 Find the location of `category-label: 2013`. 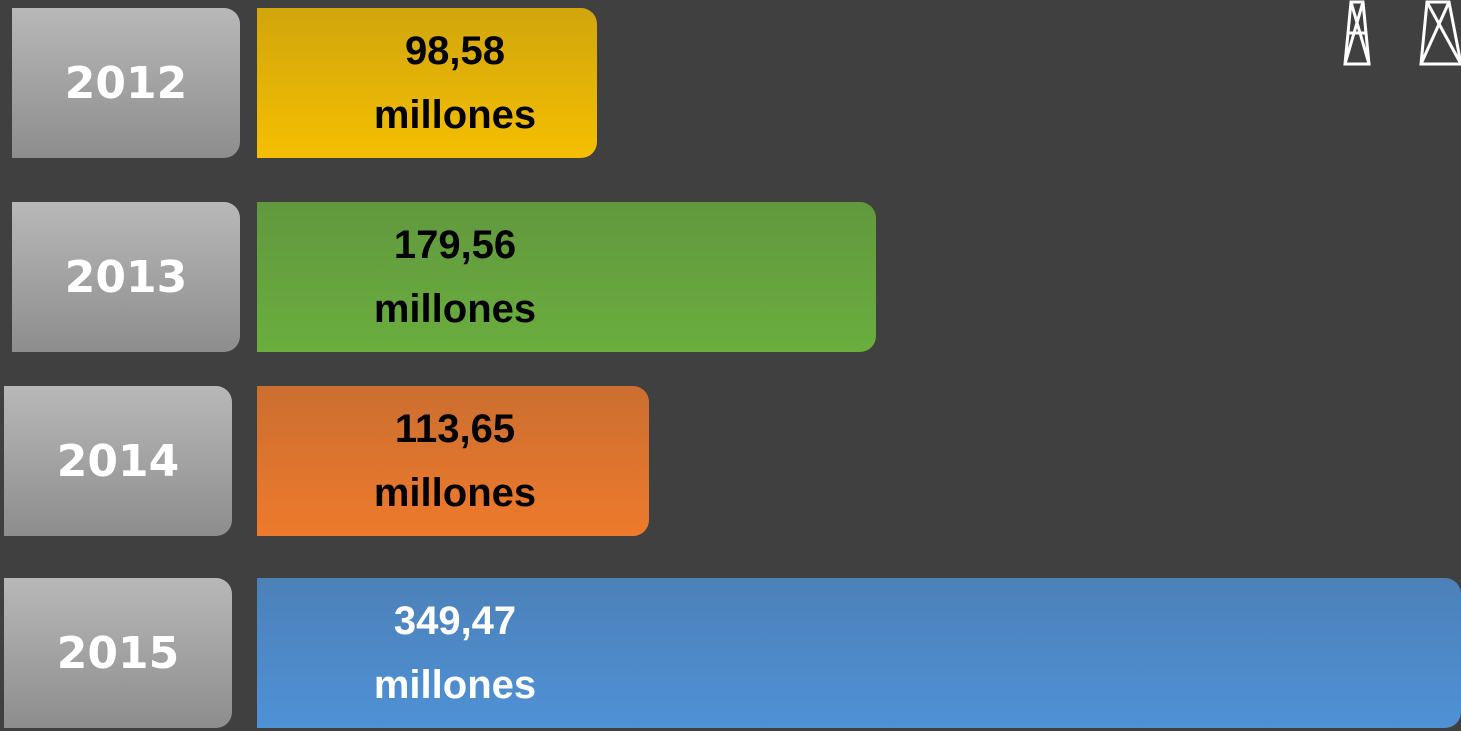

category-label: 2013 is located at coordinates (126, 277).